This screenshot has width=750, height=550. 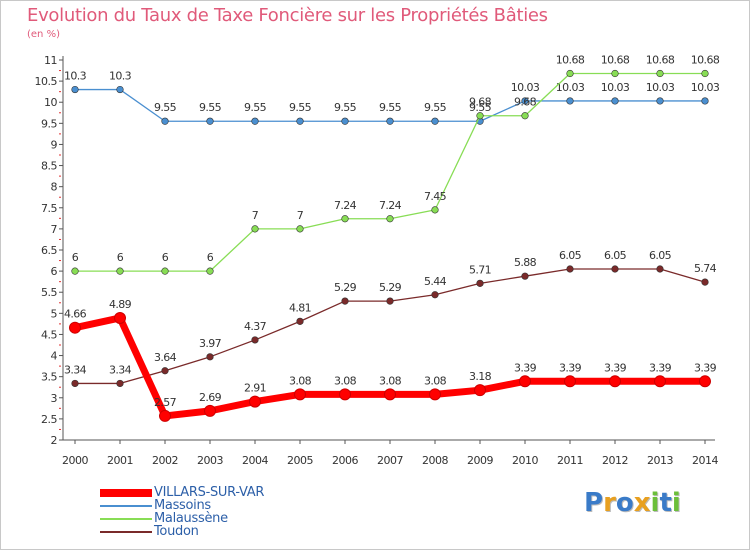 I want to click on data-label: 3.97, so click(x=210, y=343).